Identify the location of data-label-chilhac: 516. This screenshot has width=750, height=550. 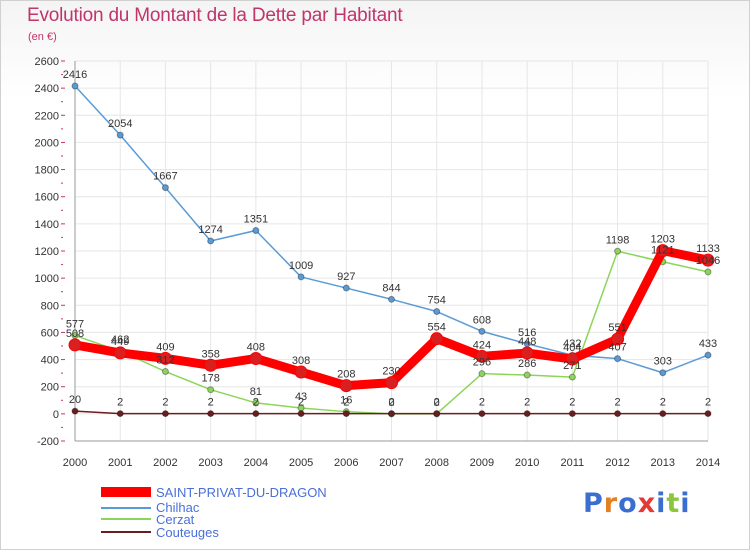
(527, 333).